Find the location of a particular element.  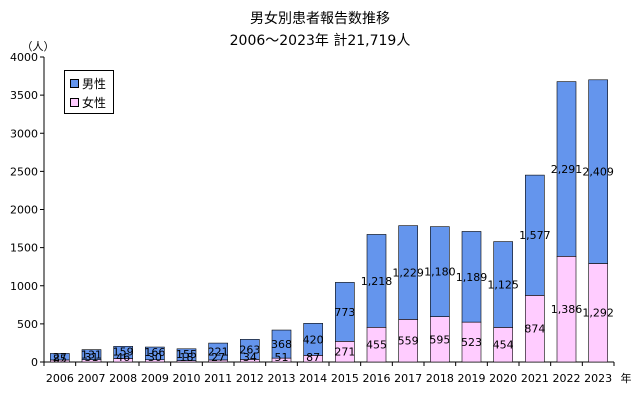

x-axis-unit-label: 年 is located at coordinates (626, 378).